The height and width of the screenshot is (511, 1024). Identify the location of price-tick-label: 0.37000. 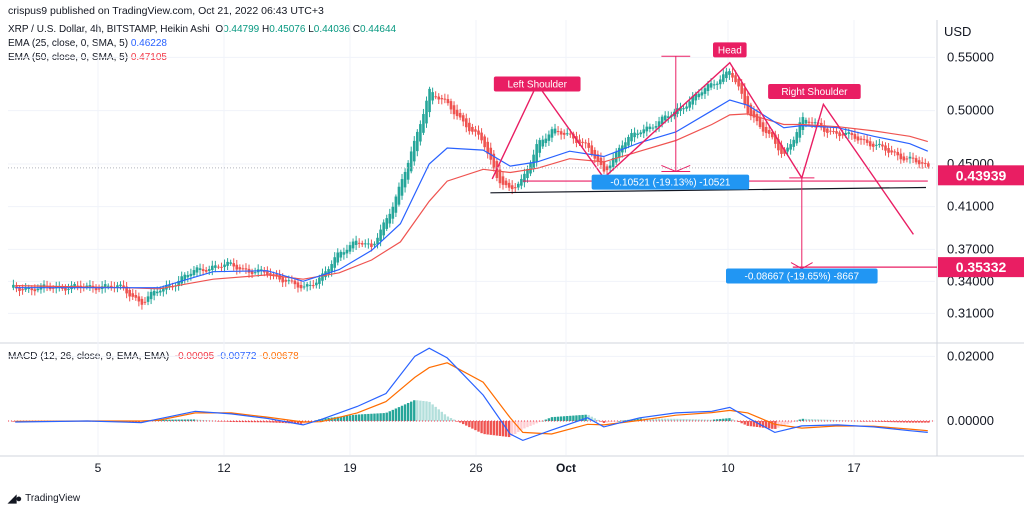
(970, 248).